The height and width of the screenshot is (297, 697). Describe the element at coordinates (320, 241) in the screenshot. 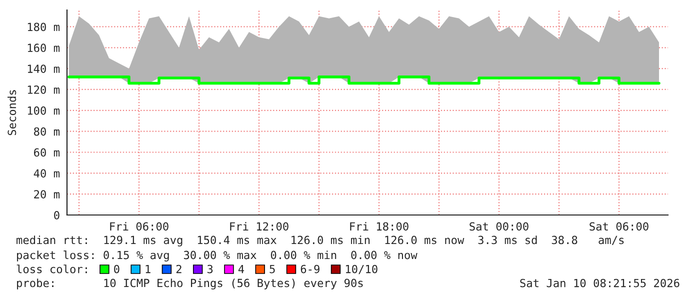

I see `text: median rtt: 129.1 ms avg 150.4 ms max 126.0 ms min 126.0 ms now 3.3 ms sd 38.8 am/s` at that location.